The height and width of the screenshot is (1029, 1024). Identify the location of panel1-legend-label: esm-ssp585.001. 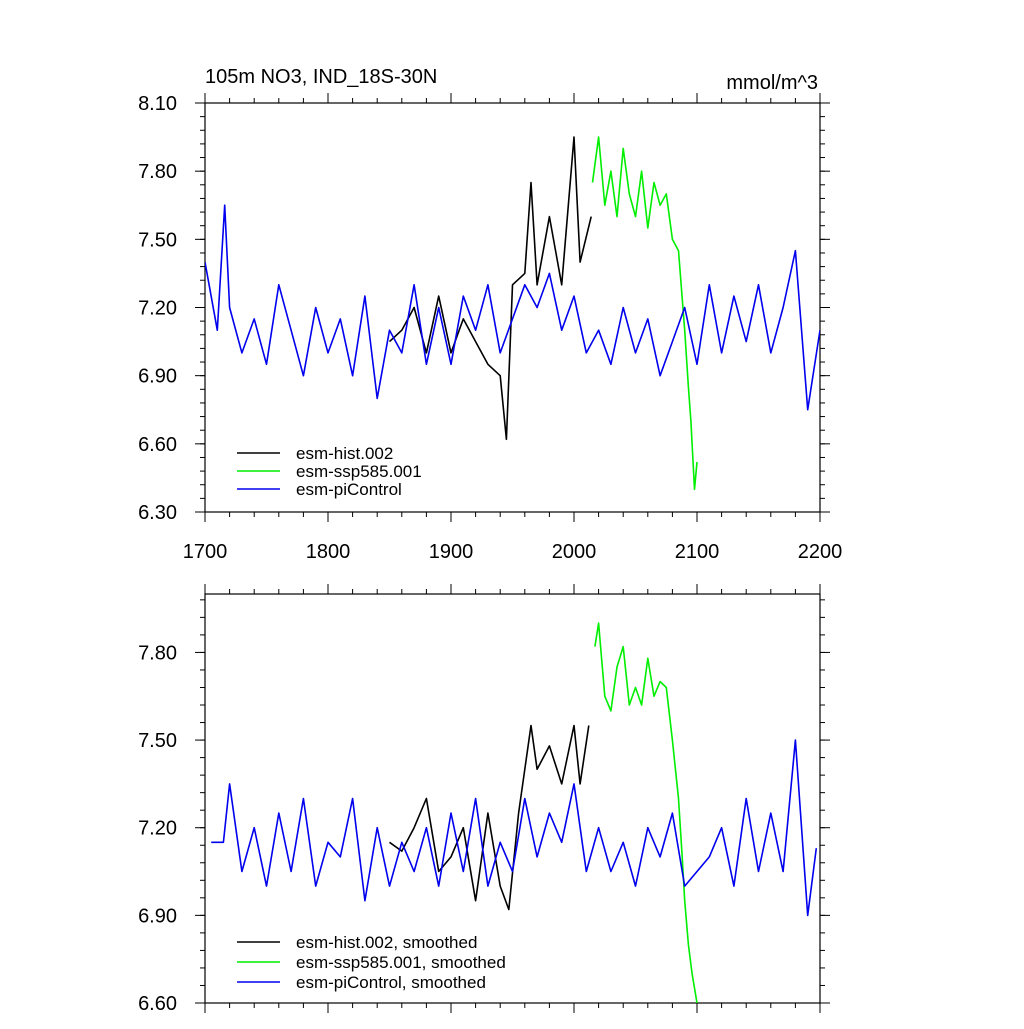
(359, 471).